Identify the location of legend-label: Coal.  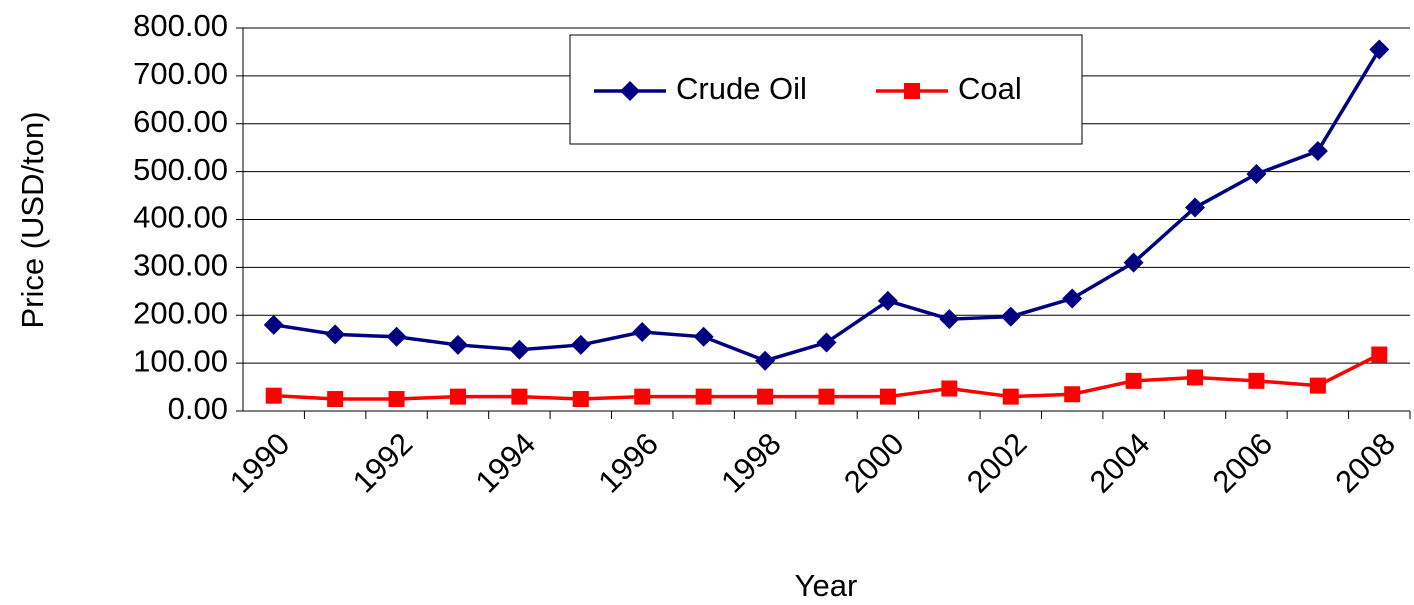
(990, 88).